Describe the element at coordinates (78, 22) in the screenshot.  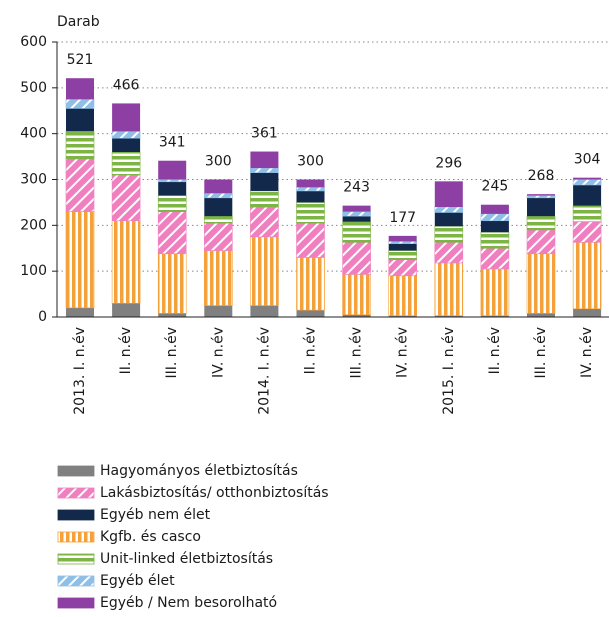
I see `y-axis-label: Darab` at that location.